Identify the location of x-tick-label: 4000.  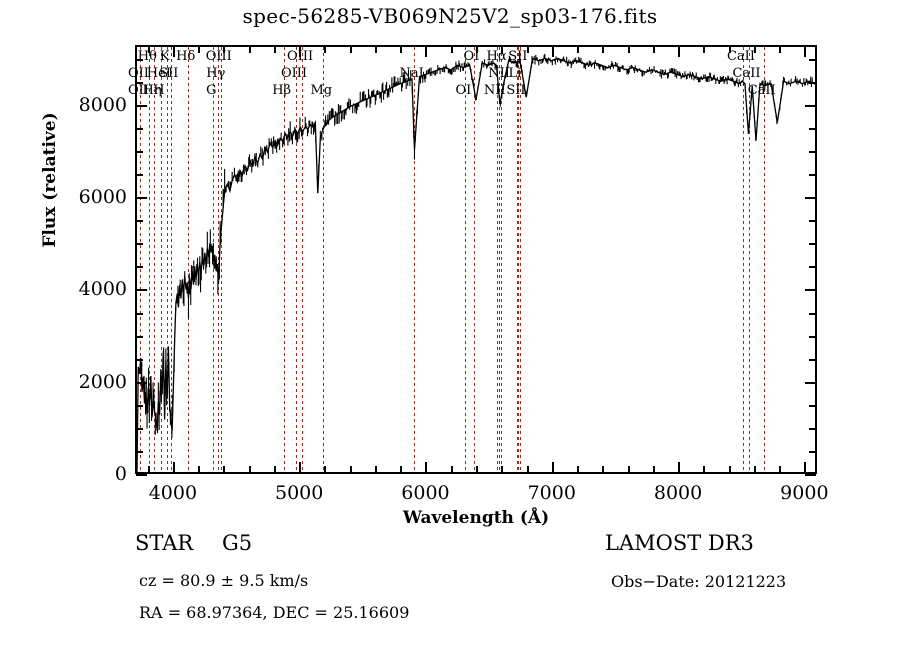
(173, 493).